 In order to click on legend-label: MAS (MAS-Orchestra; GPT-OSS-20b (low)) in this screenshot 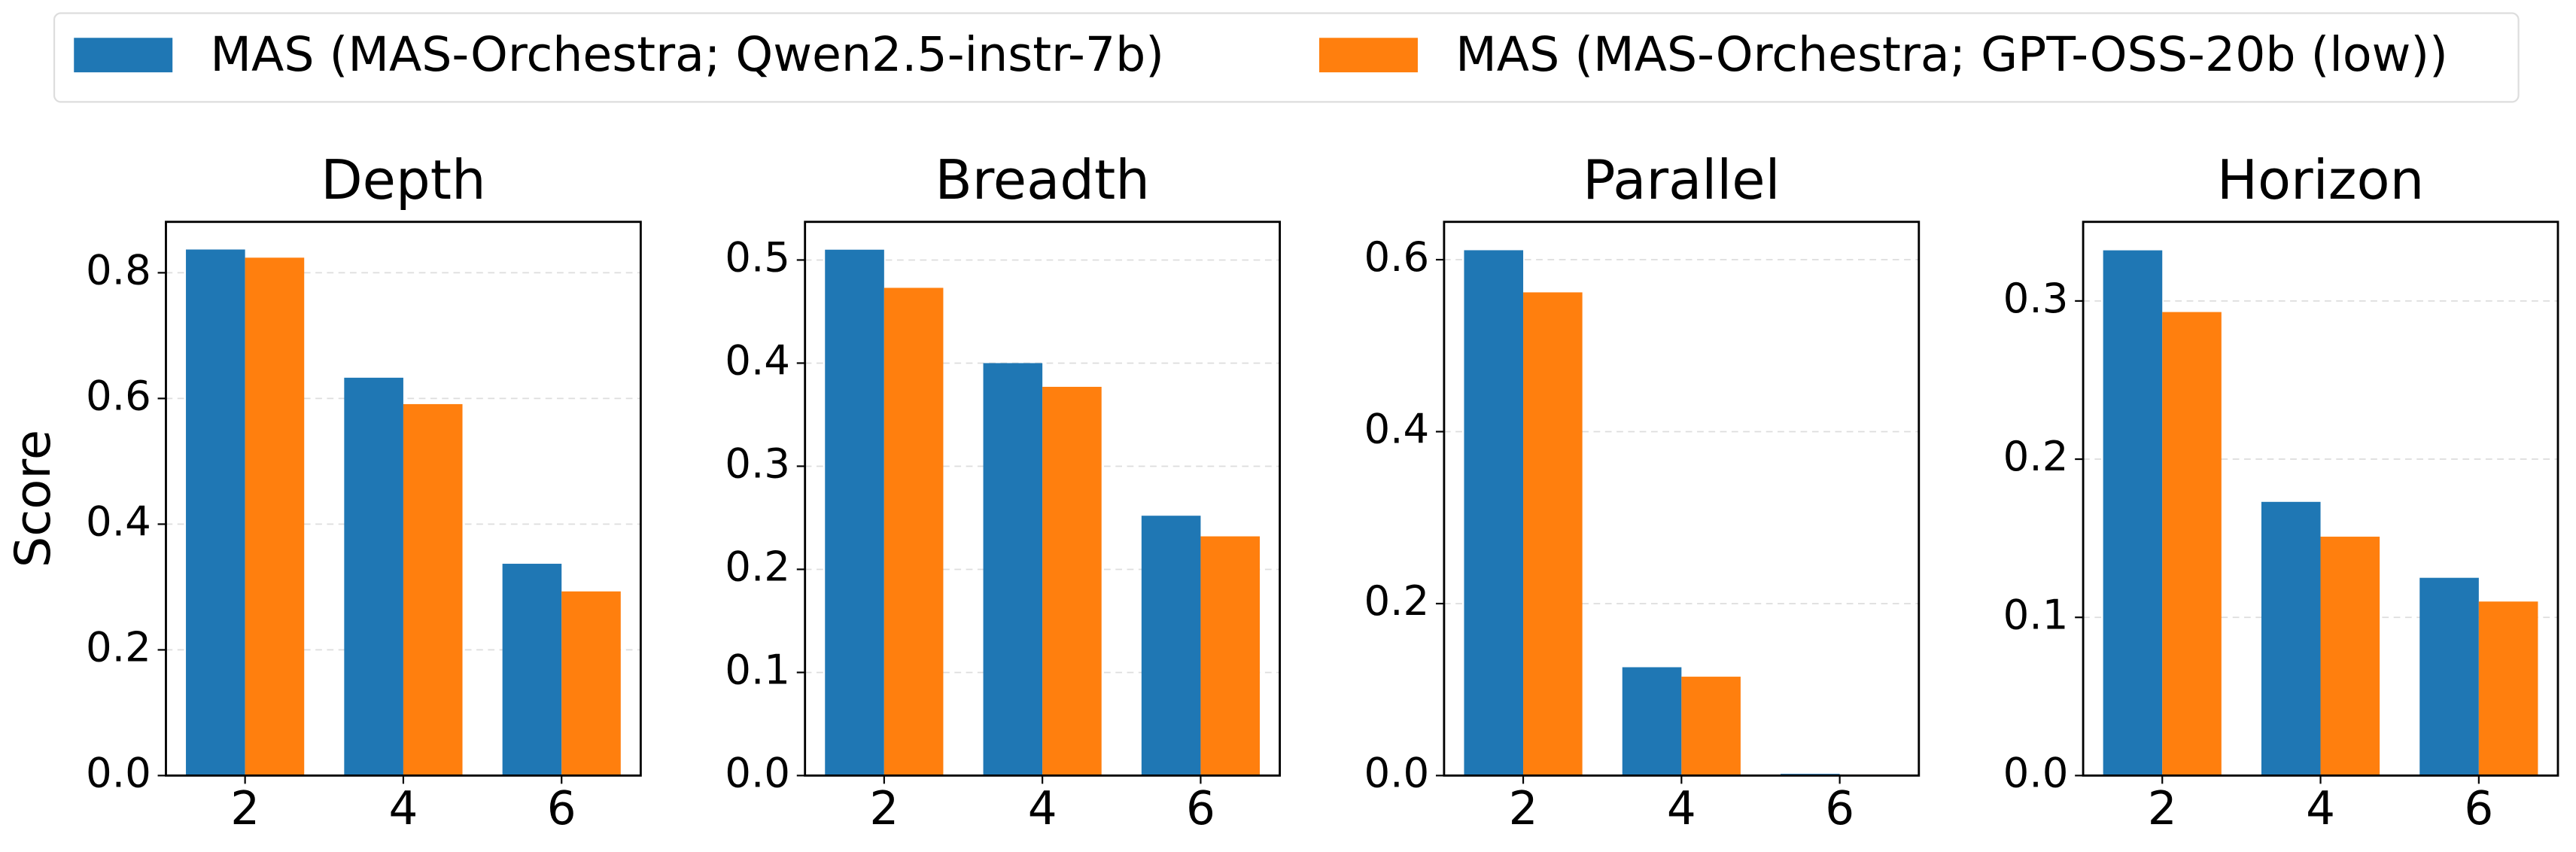, I will do `click(1951, 54)`.